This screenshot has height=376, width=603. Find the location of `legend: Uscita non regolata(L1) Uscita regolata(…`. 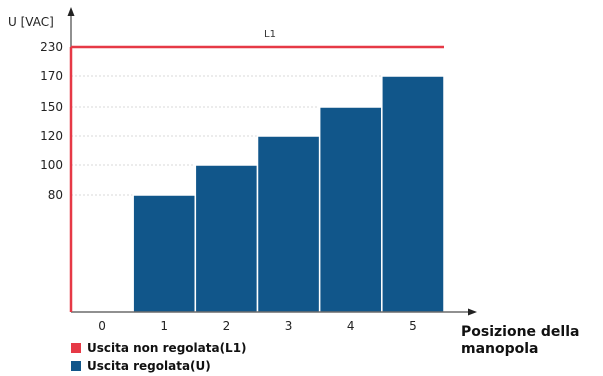

legend: Uscita non regolata(L1) Uscita regolata(… is located at coordinates (159, 357).